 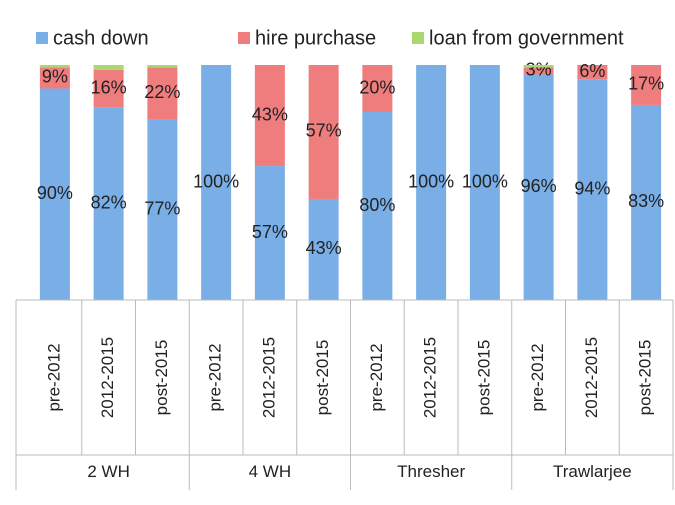 What do you see at coordinates (431, 471) in the screenshot?
I see `group-label: Thresher` at bounding box center [431, 471].